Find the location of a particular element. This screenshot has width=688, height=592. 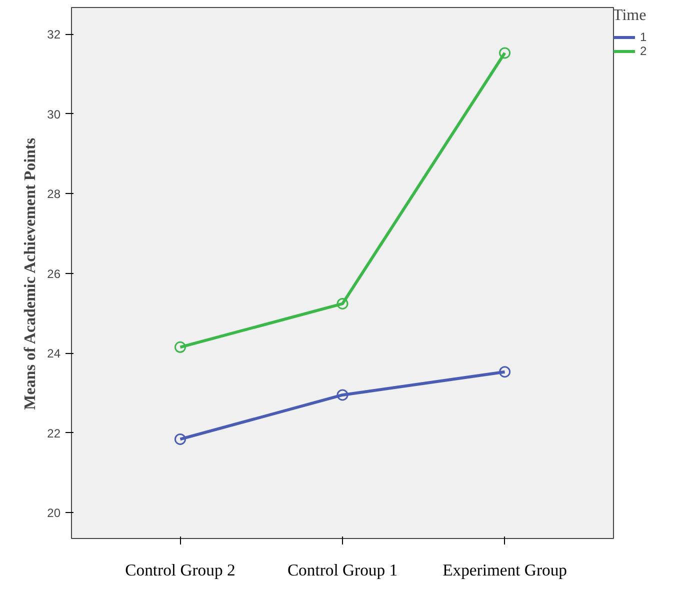

y-tick-label: 26 is located at coordinates (54, 273).